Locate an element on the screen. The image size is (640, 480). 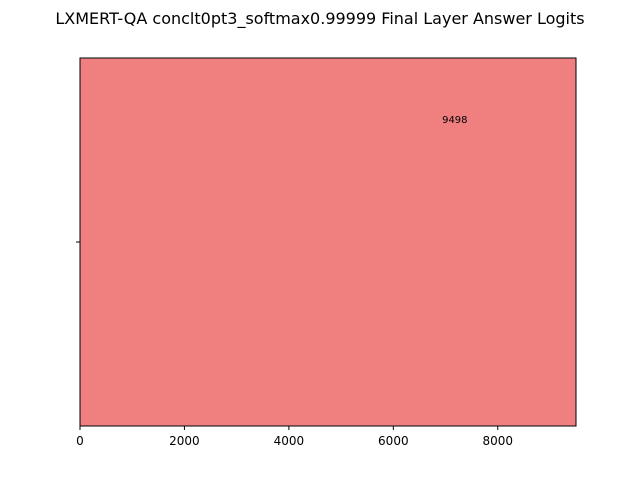
x-tick-label: 0 is located at coordinates (80, 441).